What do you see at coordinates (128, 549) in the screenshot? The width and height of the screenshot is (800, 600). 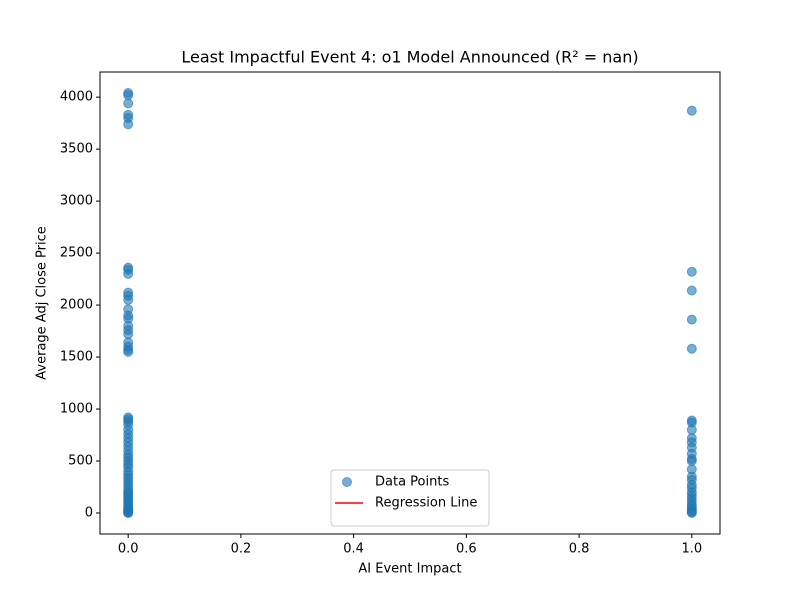 I see `x-tick-label: 0.0` at bounding box center [128, 549].